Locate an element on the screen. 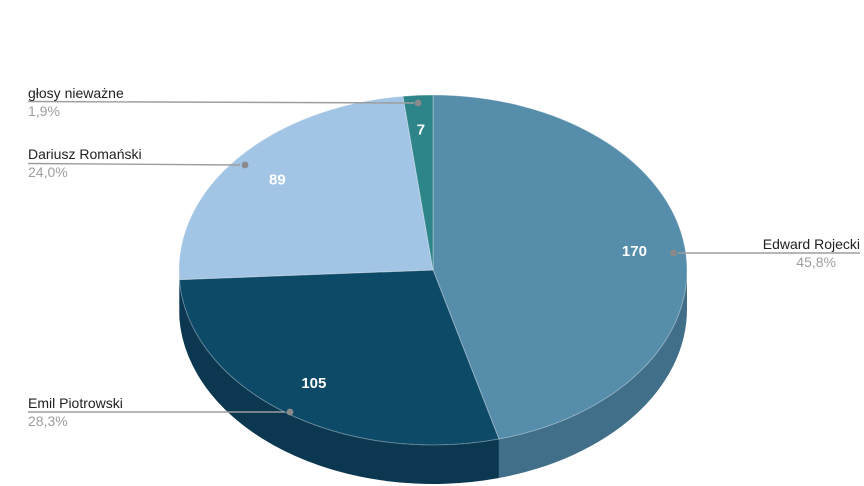 Image resolution: width=864 pixels, height=486 pixels. slice-value-g-osy-niewa-ne: 7 is located at coordinates (421, 130).